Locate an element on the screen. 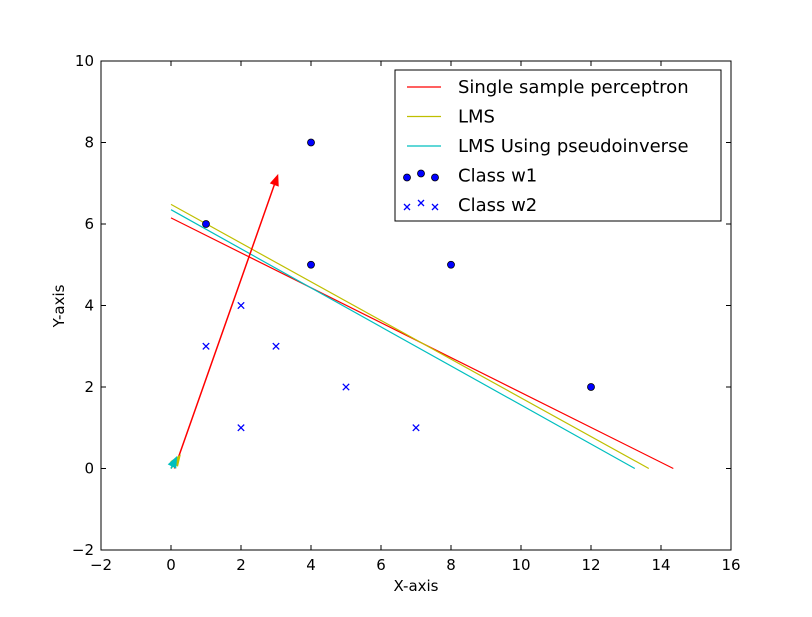 Image resolution: width=812 pixels, height=617 pixels. y-axis-label: Y-axis is located at coordinates (59, 306).